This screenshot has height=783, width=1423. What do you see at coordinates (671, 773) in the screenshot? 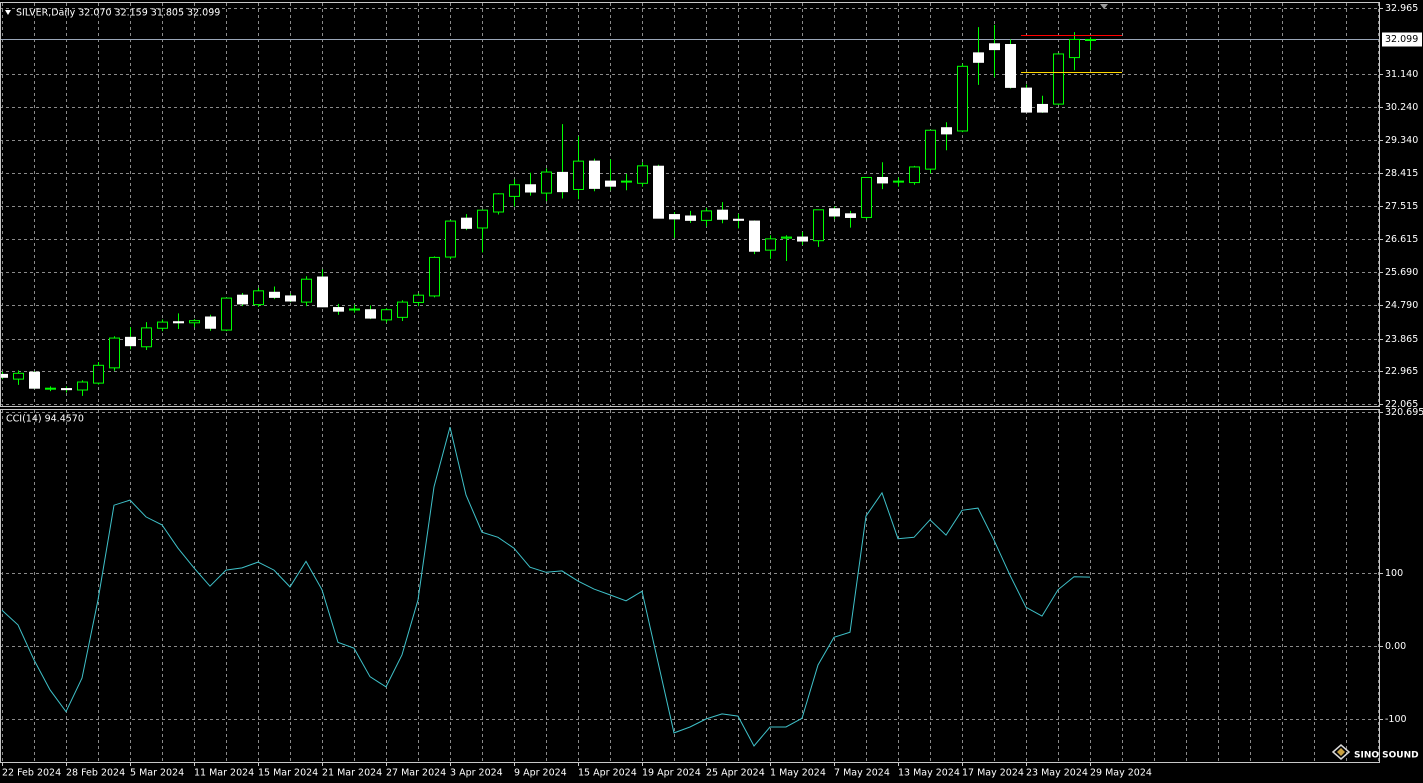
I see `x-tick-label: 19 Apr 2024` at bounding box center [671, 773].